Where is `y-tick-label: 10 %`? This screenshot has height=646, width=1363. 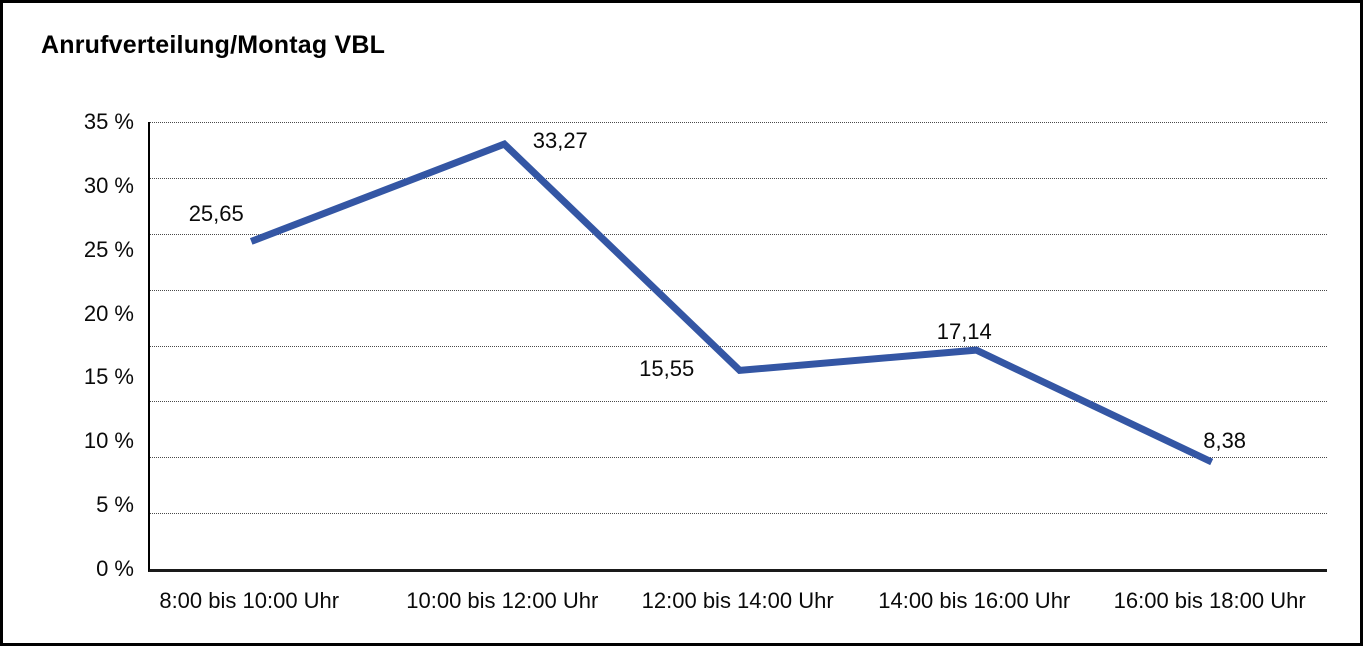
y-tick-label: 10 % is located at coordinates (108, 441).